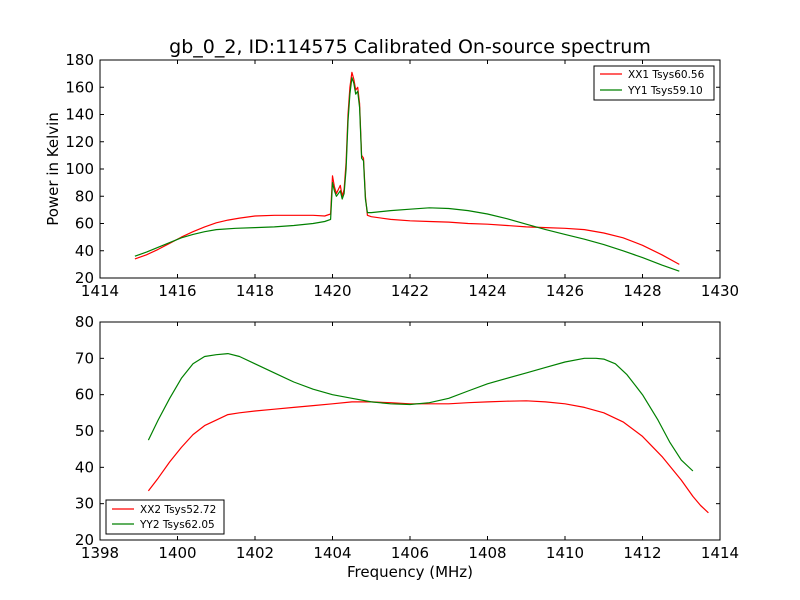 This screenshot has width=800, height=600. I want to click on bottom-legend: XX2 Tsys52.72 YY2 Tsys62.05, so click(165, 517).